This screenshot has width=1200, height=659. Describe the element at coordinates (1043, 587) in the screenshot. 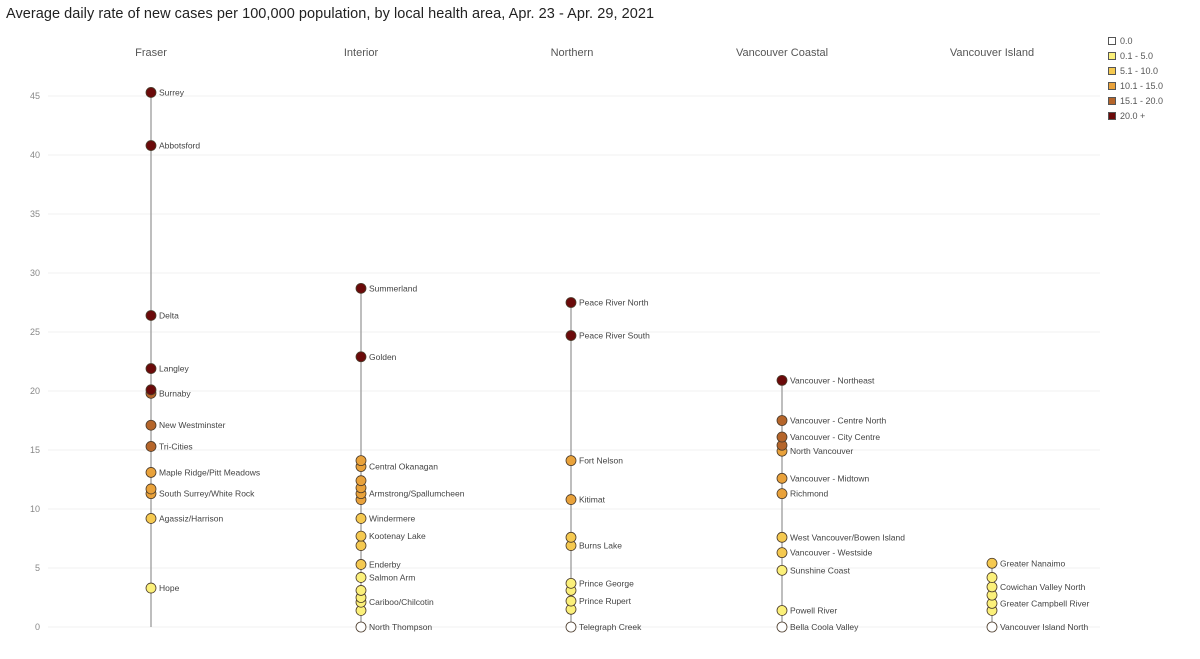

I see `data-point-label: Cowichan Valley North` at that location.